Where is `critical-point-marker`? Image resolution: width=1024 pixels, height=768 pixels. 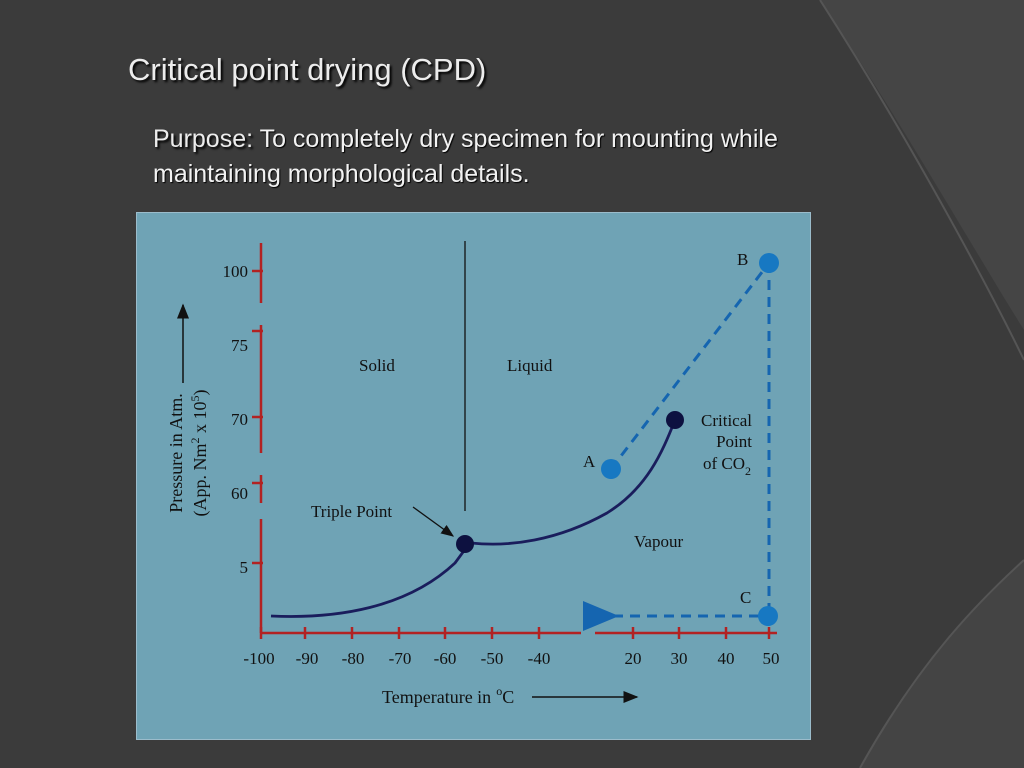
critical-point-marker is located at coordinates (675, 420).